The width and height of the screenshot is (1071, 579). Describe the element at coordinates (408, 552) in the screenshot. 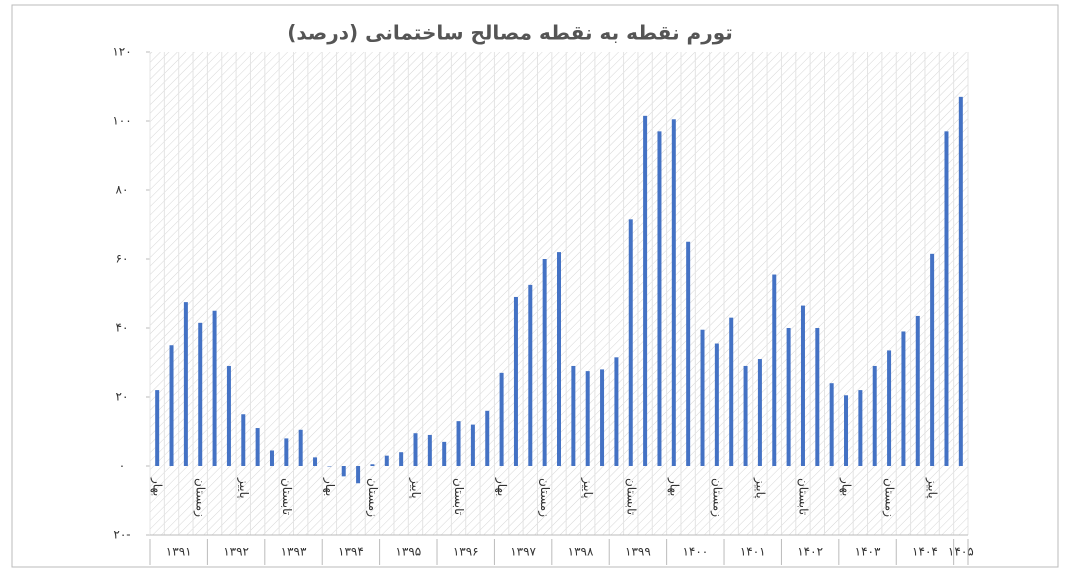

I see `group-label: ۱۳۹۵` at that location.